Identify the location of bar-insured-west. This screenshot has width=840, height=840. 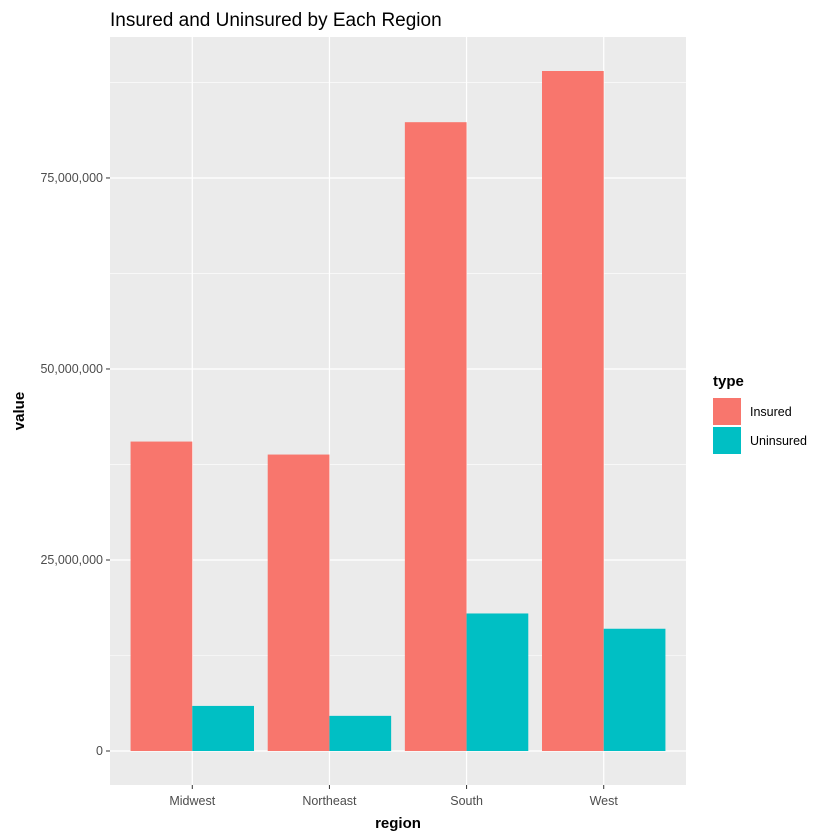
(573, 411).